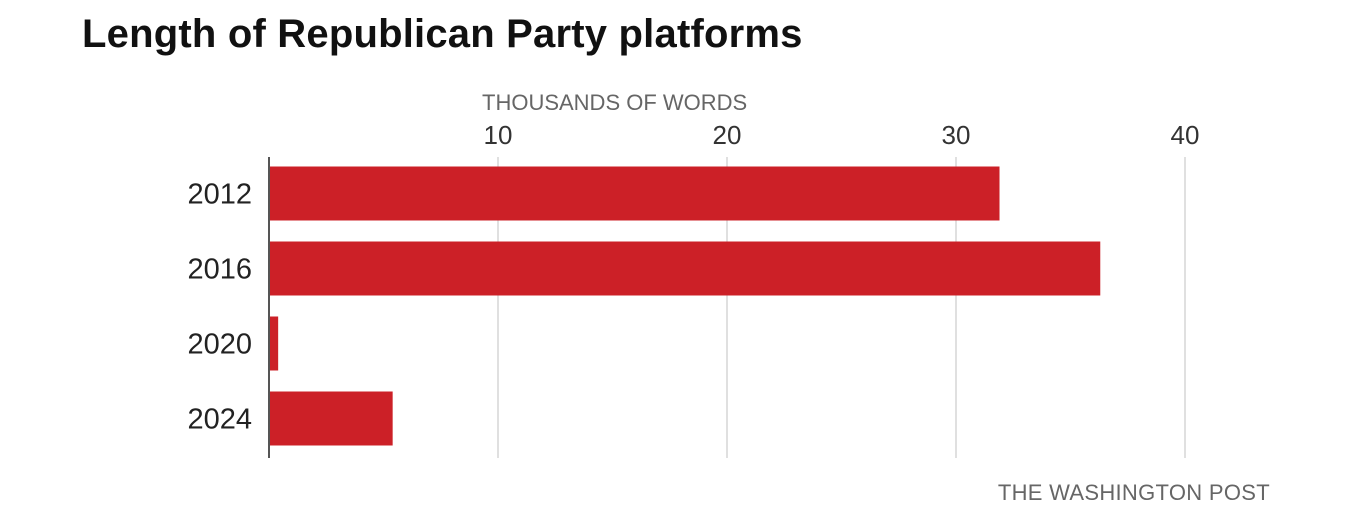 This screenshot has height=524, width=1350. I want to click on bar-2024, so click(331, 418).